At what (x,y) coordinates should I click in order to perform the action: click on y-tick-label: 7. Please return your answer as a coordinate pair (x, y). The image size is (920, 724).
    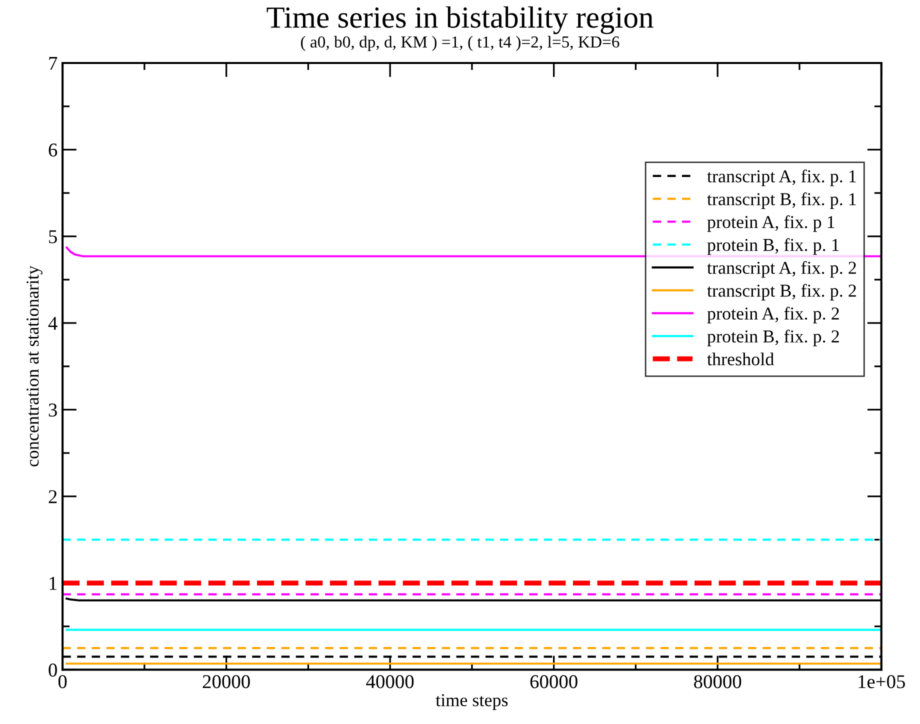
    Looking at the image, I should click on (53, 63).